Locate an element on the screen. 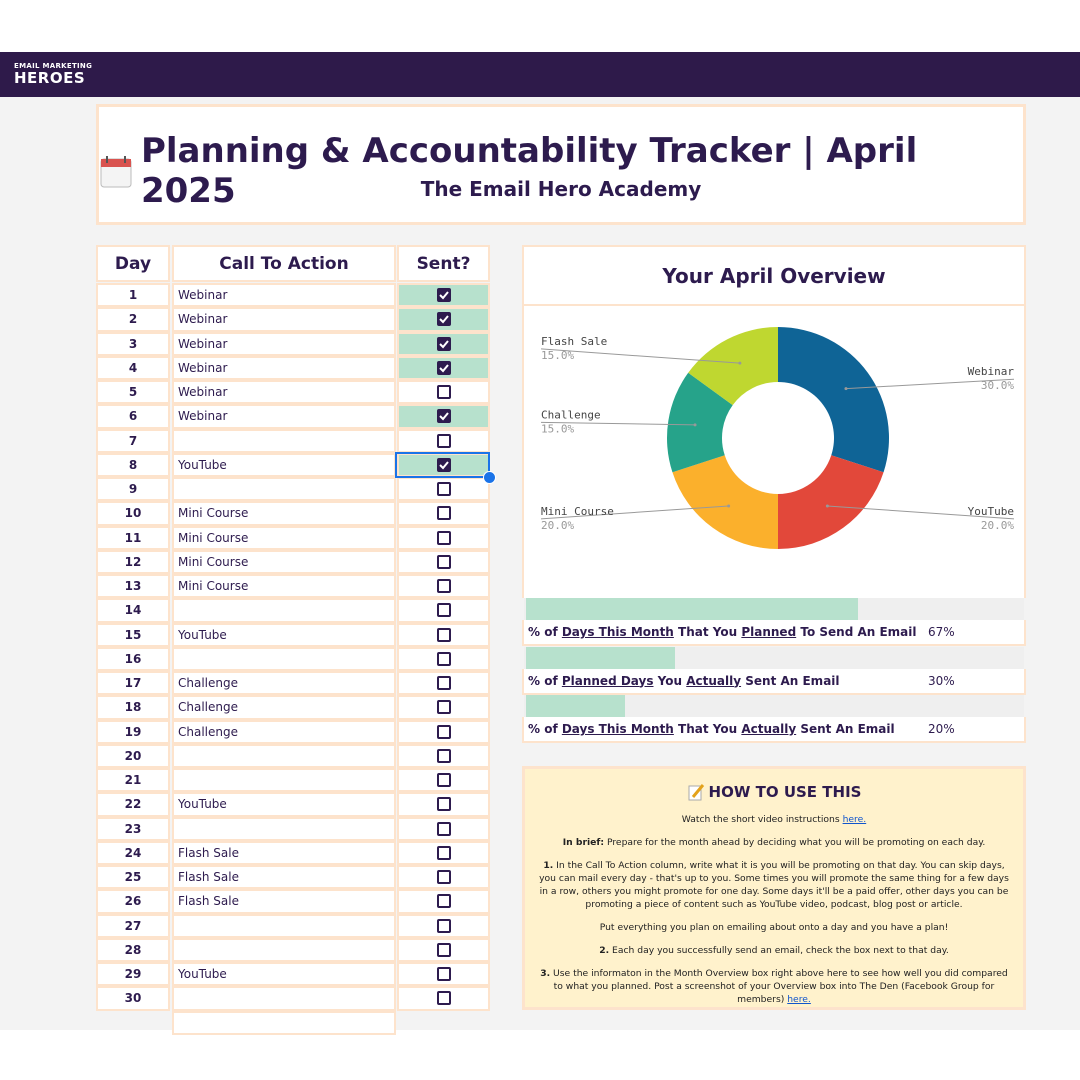 The height and width of the screenshot is (1080, 1080). text: 1. is located at coordinates (548, 865).